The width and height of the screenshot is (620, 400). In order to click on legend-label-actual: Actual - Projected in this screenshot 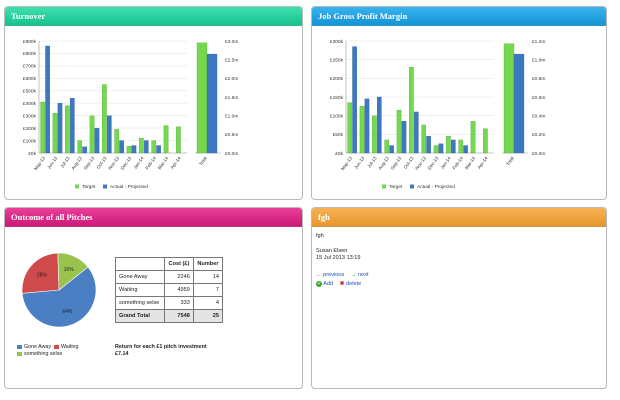, I will do `click(436, 187)`.